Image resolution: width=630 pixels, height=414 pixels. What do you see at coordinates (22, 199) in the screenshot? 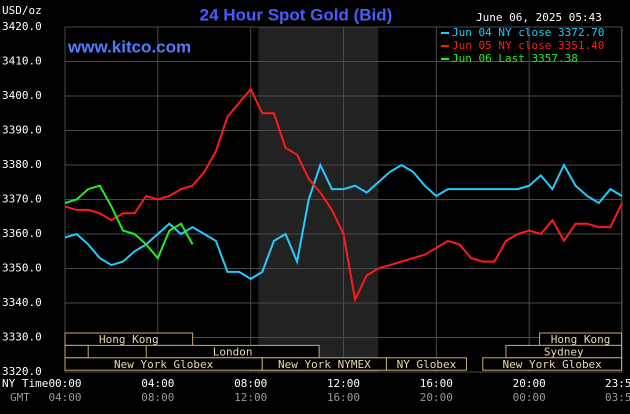
I see `y-tick-label: 3370.0` at bounding box center [22, 199].